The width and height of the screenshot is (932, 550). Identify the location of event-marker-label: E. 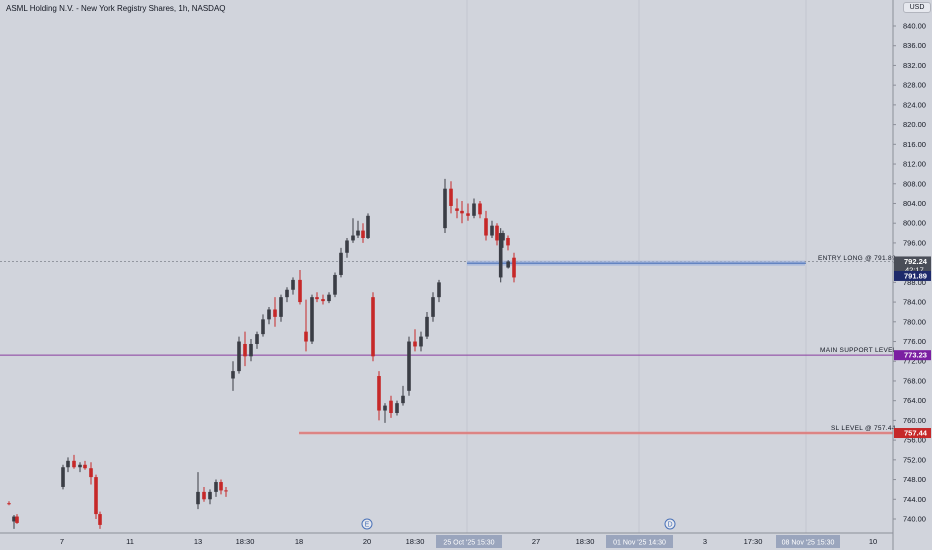
(367, 525).